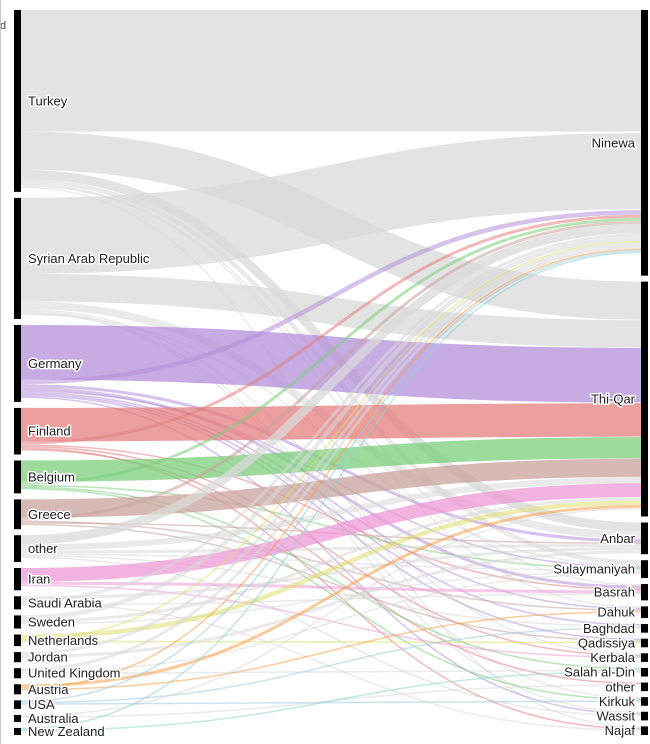 Image resolution: width=650 pixels, height=744 pixels. I want to click on flow-other-to-baghdad, so click(331, 591).